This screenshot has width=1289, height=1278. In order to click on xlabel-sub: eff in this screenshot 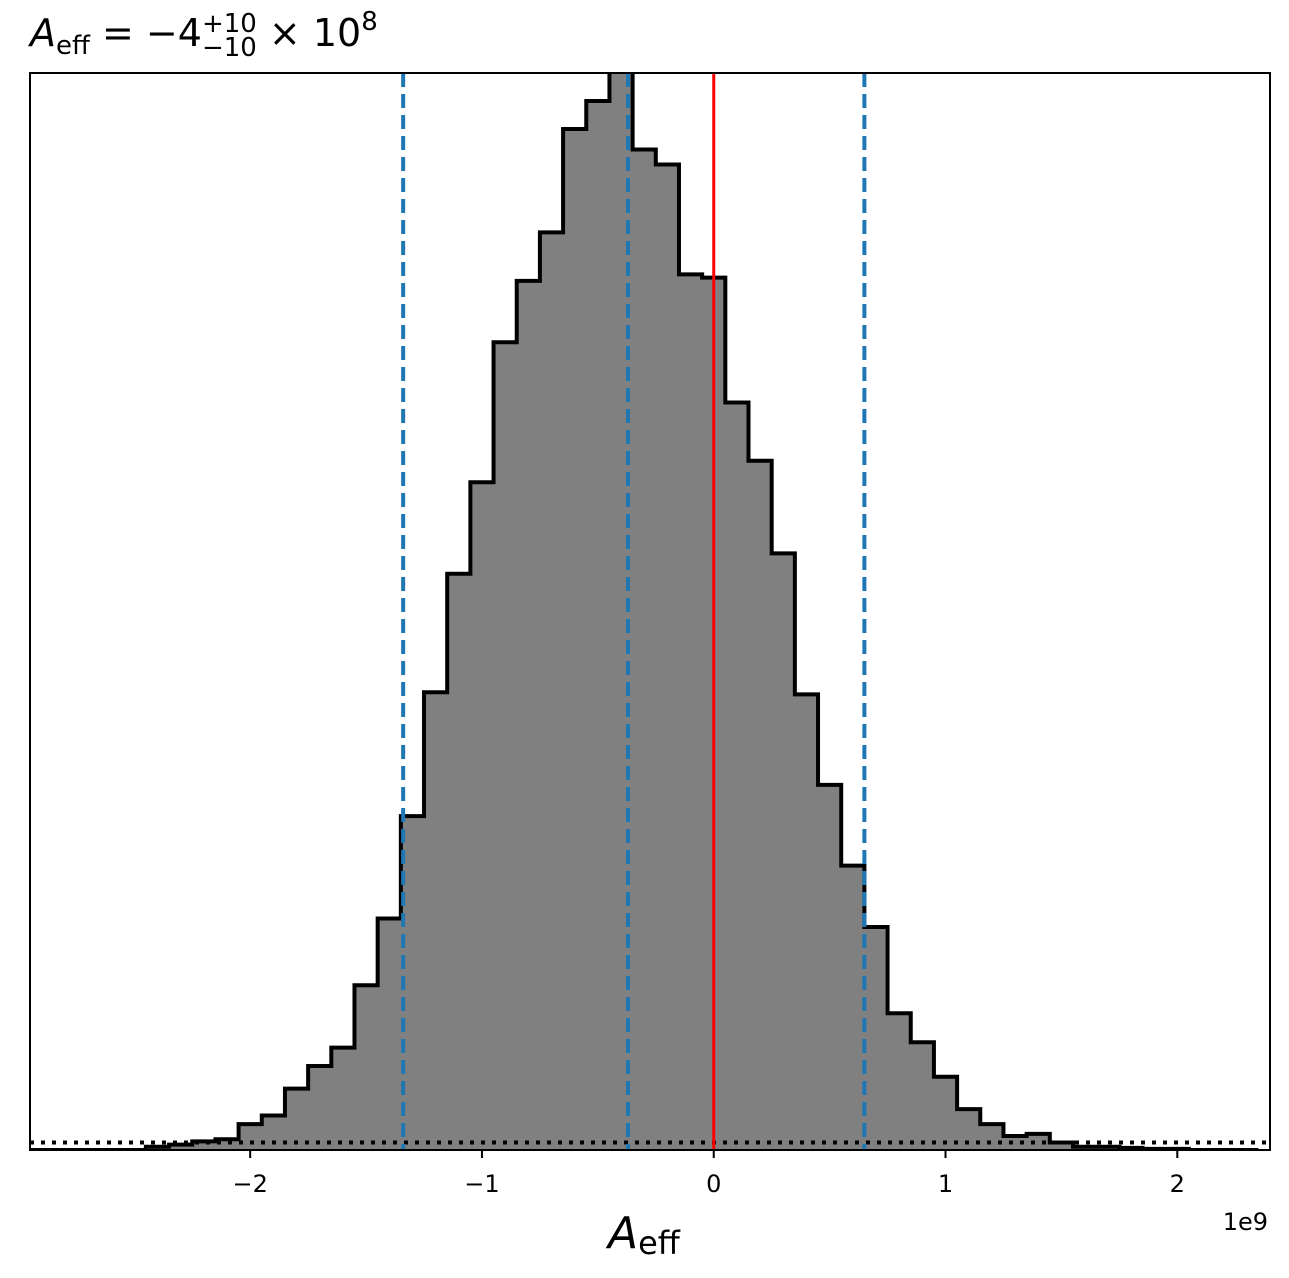, I will do `click(659, 1243)`.